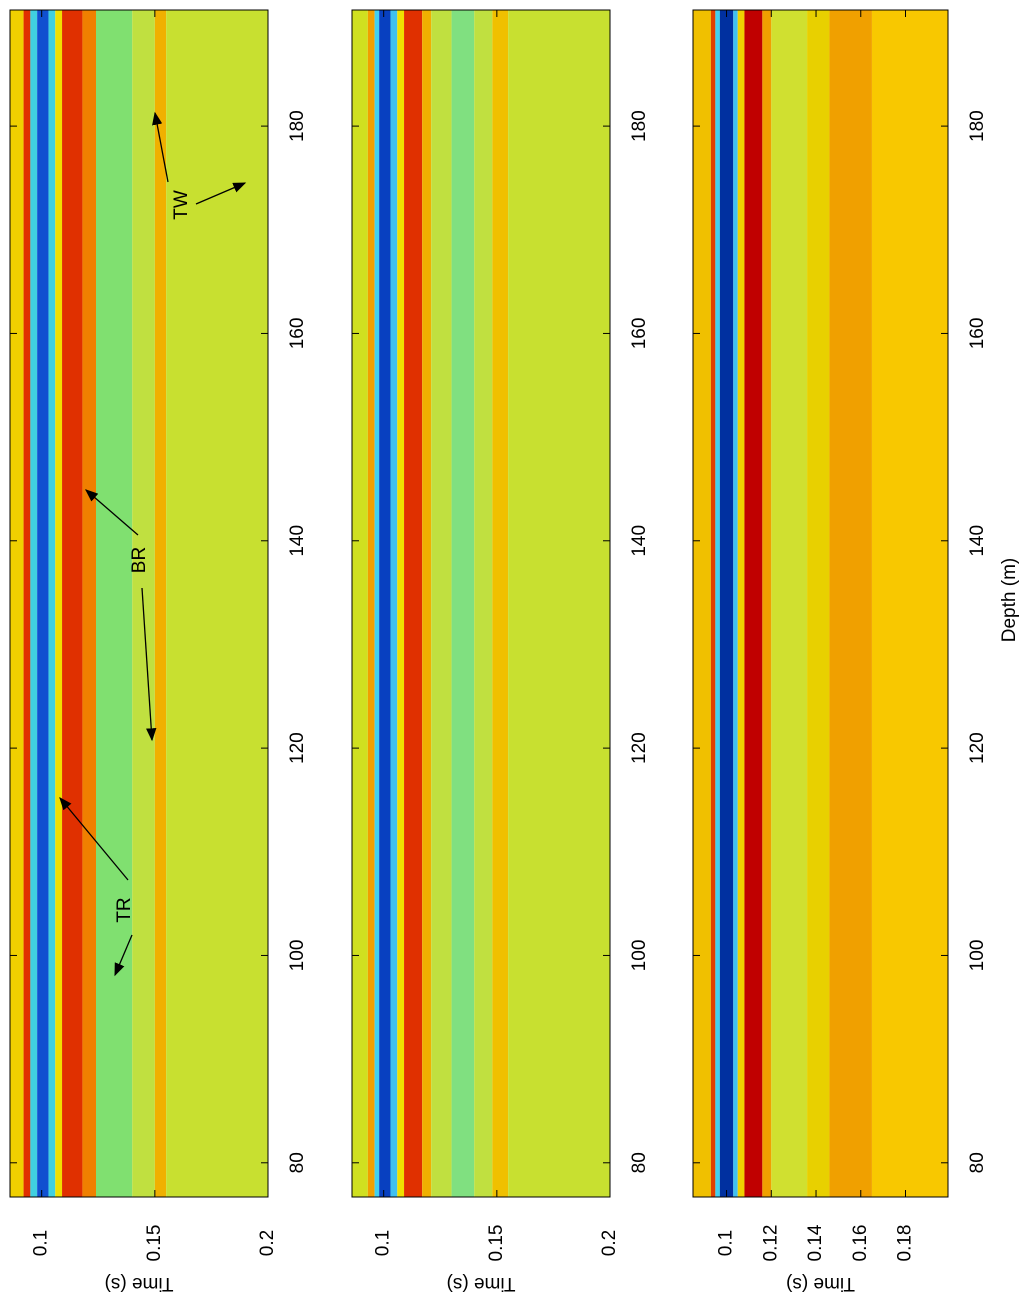  What do you see at coordinates (139, 560) in the screenshot?
I see `annotation: BR` at bounding box center [139, 560].